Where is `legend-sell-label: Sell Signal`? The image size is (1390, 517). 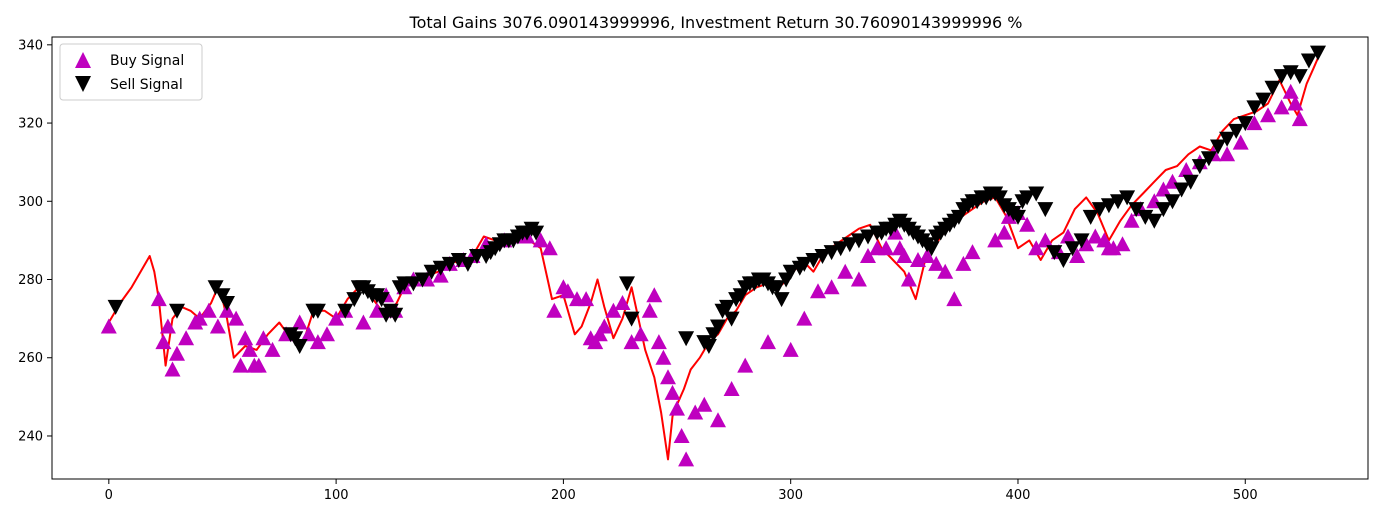 legend-sell-label: Sell Signal is located at coordinates (146, 85).